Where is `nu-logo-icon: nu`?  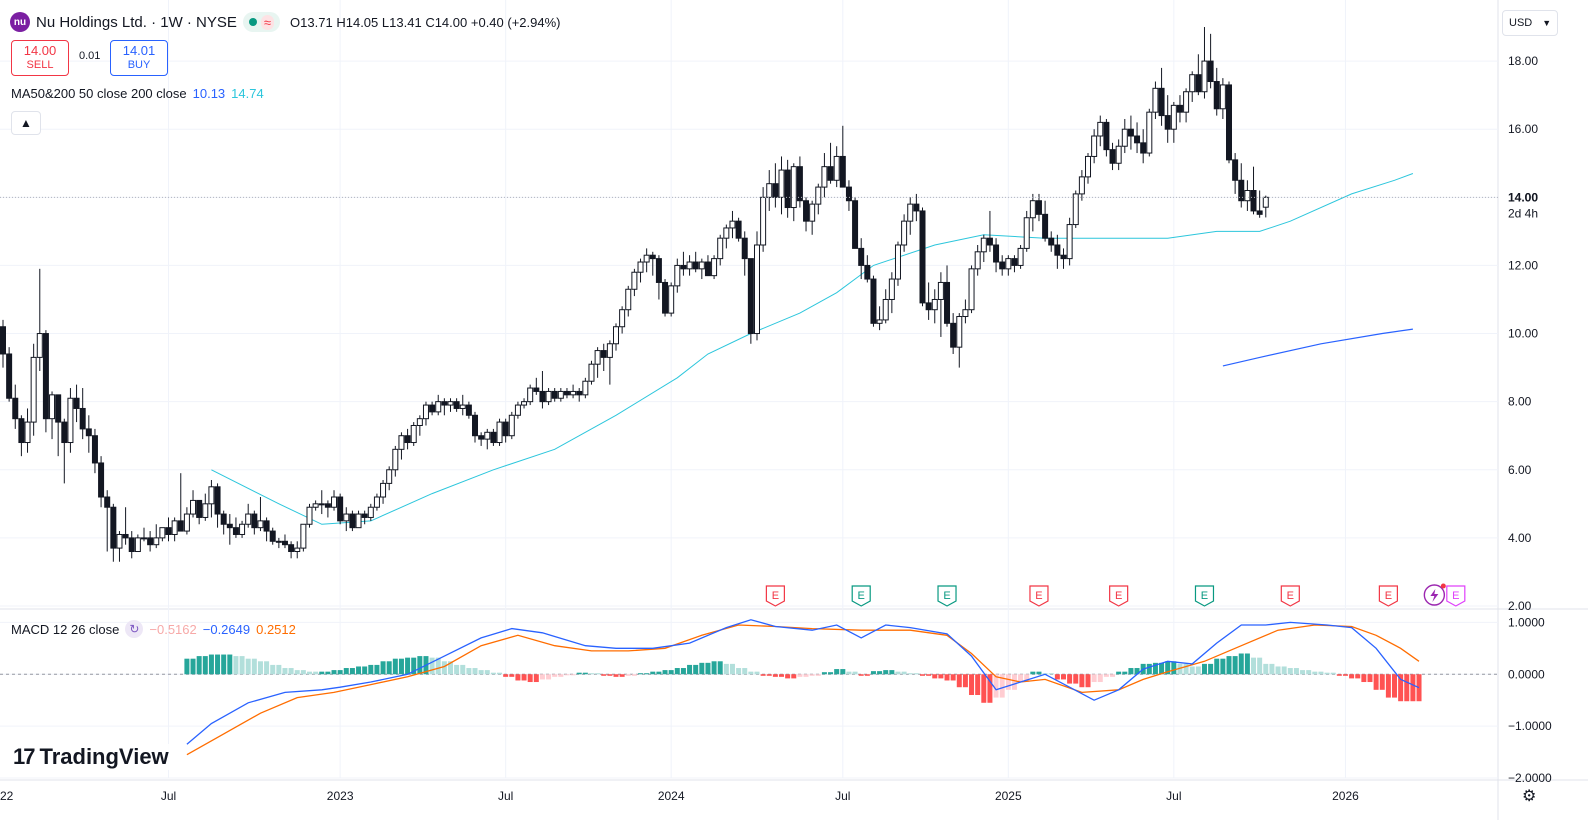
nu-logo-icon: nu is located at coordinates (20, 22).